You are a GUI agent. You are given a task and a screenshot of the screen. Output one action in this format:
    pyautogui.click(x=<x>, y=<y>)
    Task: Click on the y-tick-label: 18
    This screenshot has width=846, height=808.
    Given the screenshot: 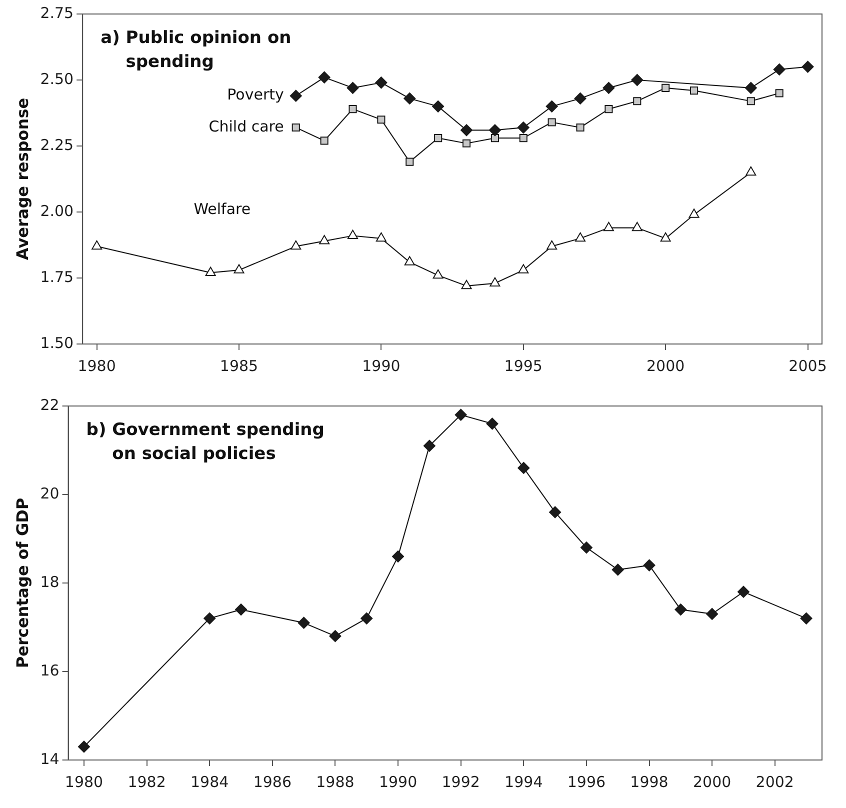 What is the action you would take?
    pyautogui.click(x=50, y=581)
    